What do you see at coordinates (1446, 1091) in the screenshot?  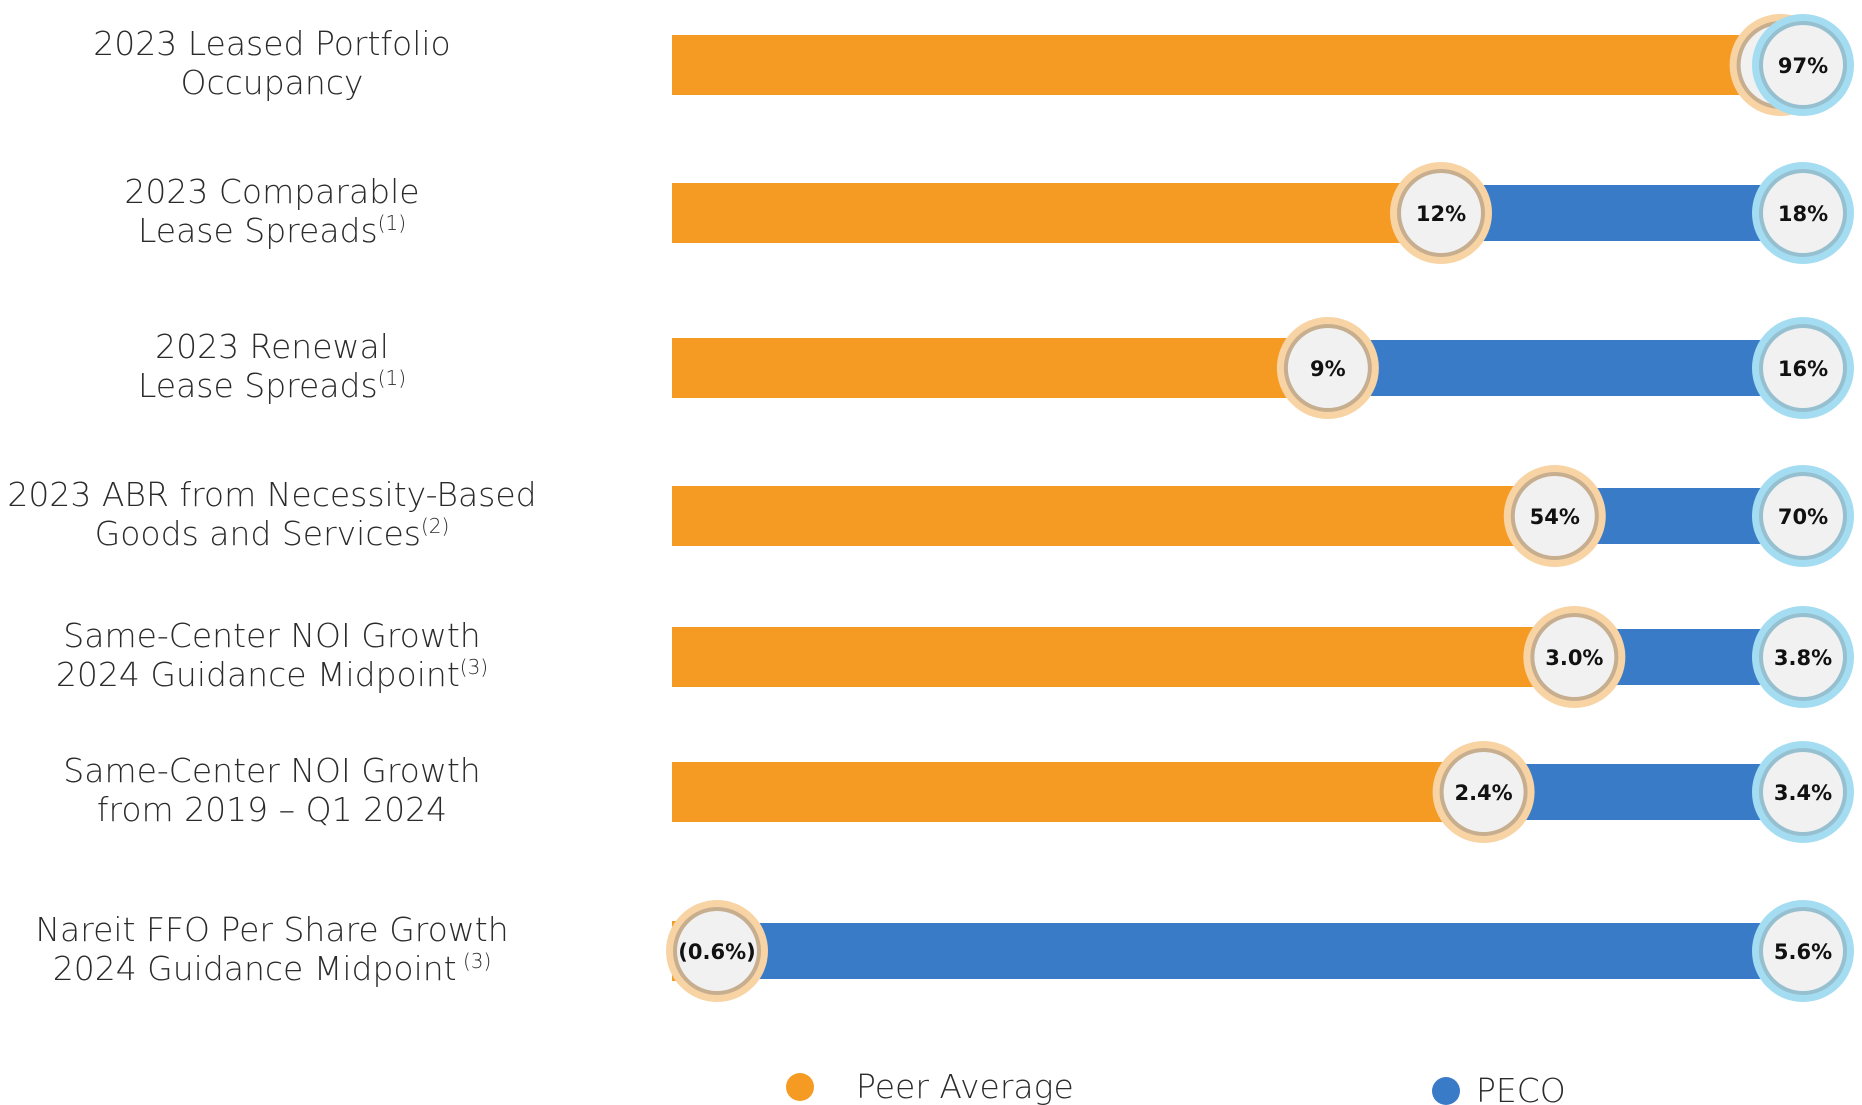 I see `legend-swatch-peco` at bounding box center [1446, 1091].